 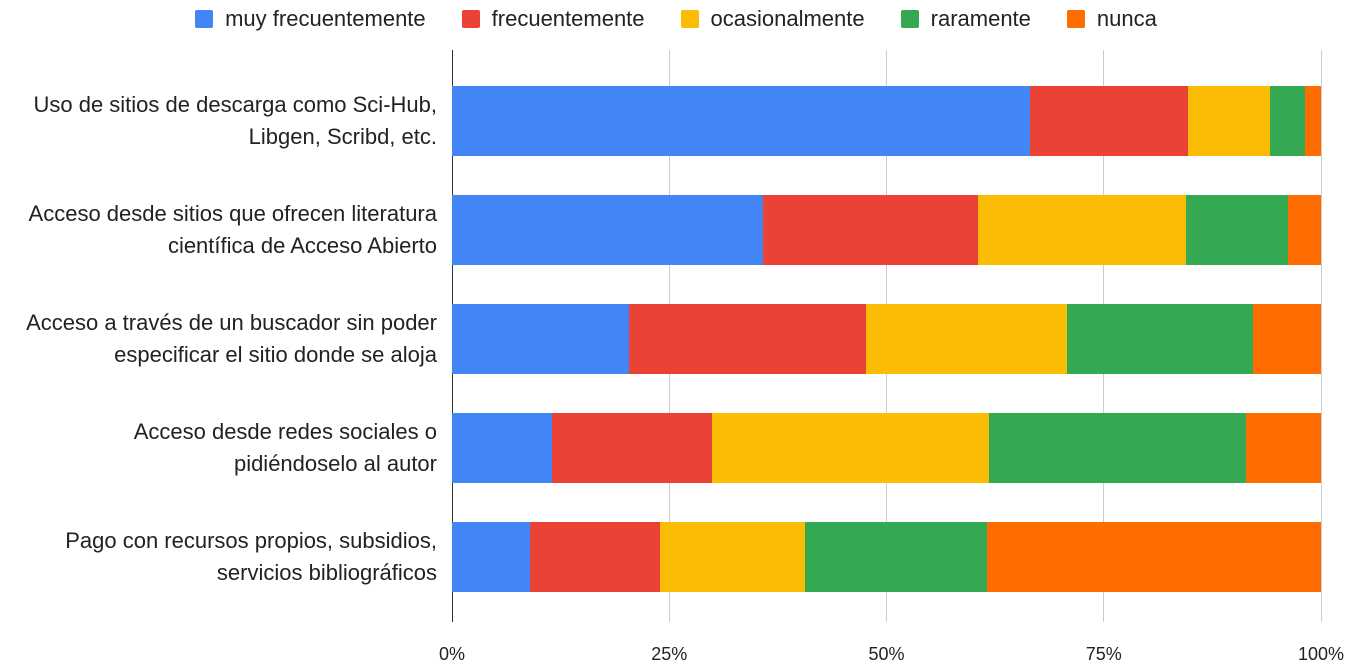 I want to click on legend-label: raramente, so click(x=980, y=18).